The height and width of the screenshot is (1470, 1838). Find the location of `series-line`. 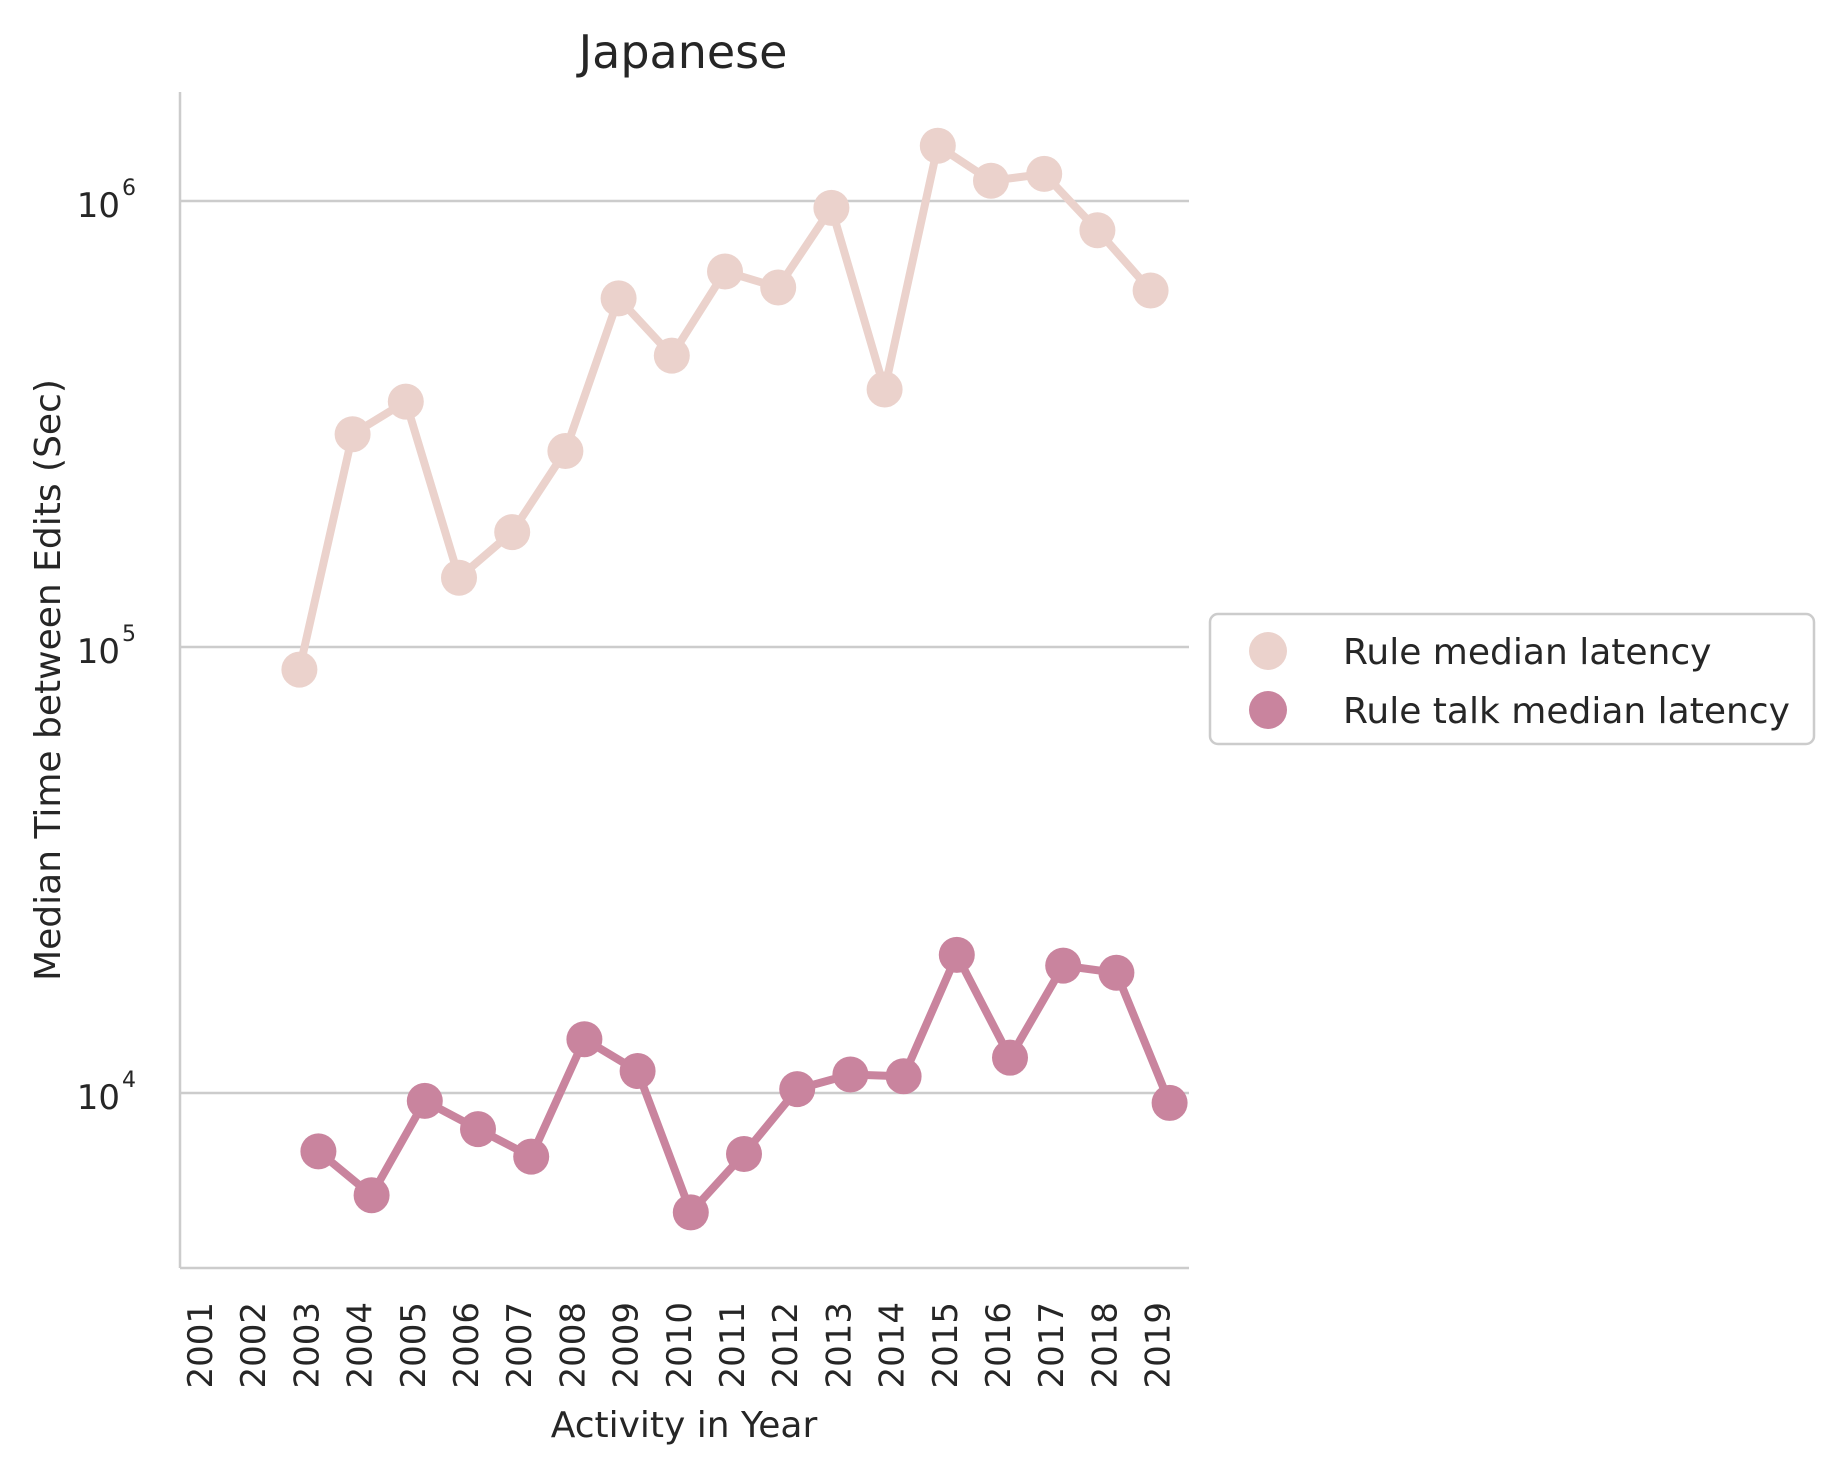

series-line is located at coordinates (744, 1083).